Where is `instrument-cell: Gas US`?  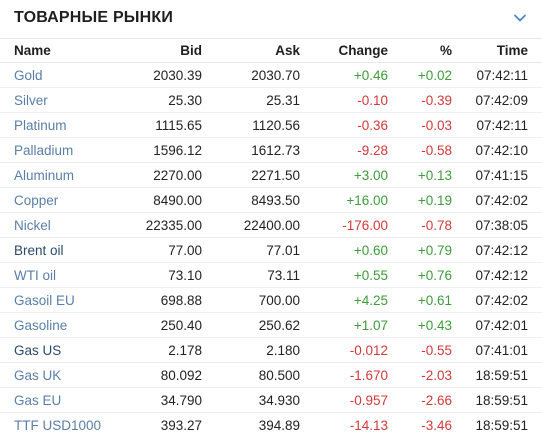 instrument-cell: Gas US is located at coordinates (60, 350).